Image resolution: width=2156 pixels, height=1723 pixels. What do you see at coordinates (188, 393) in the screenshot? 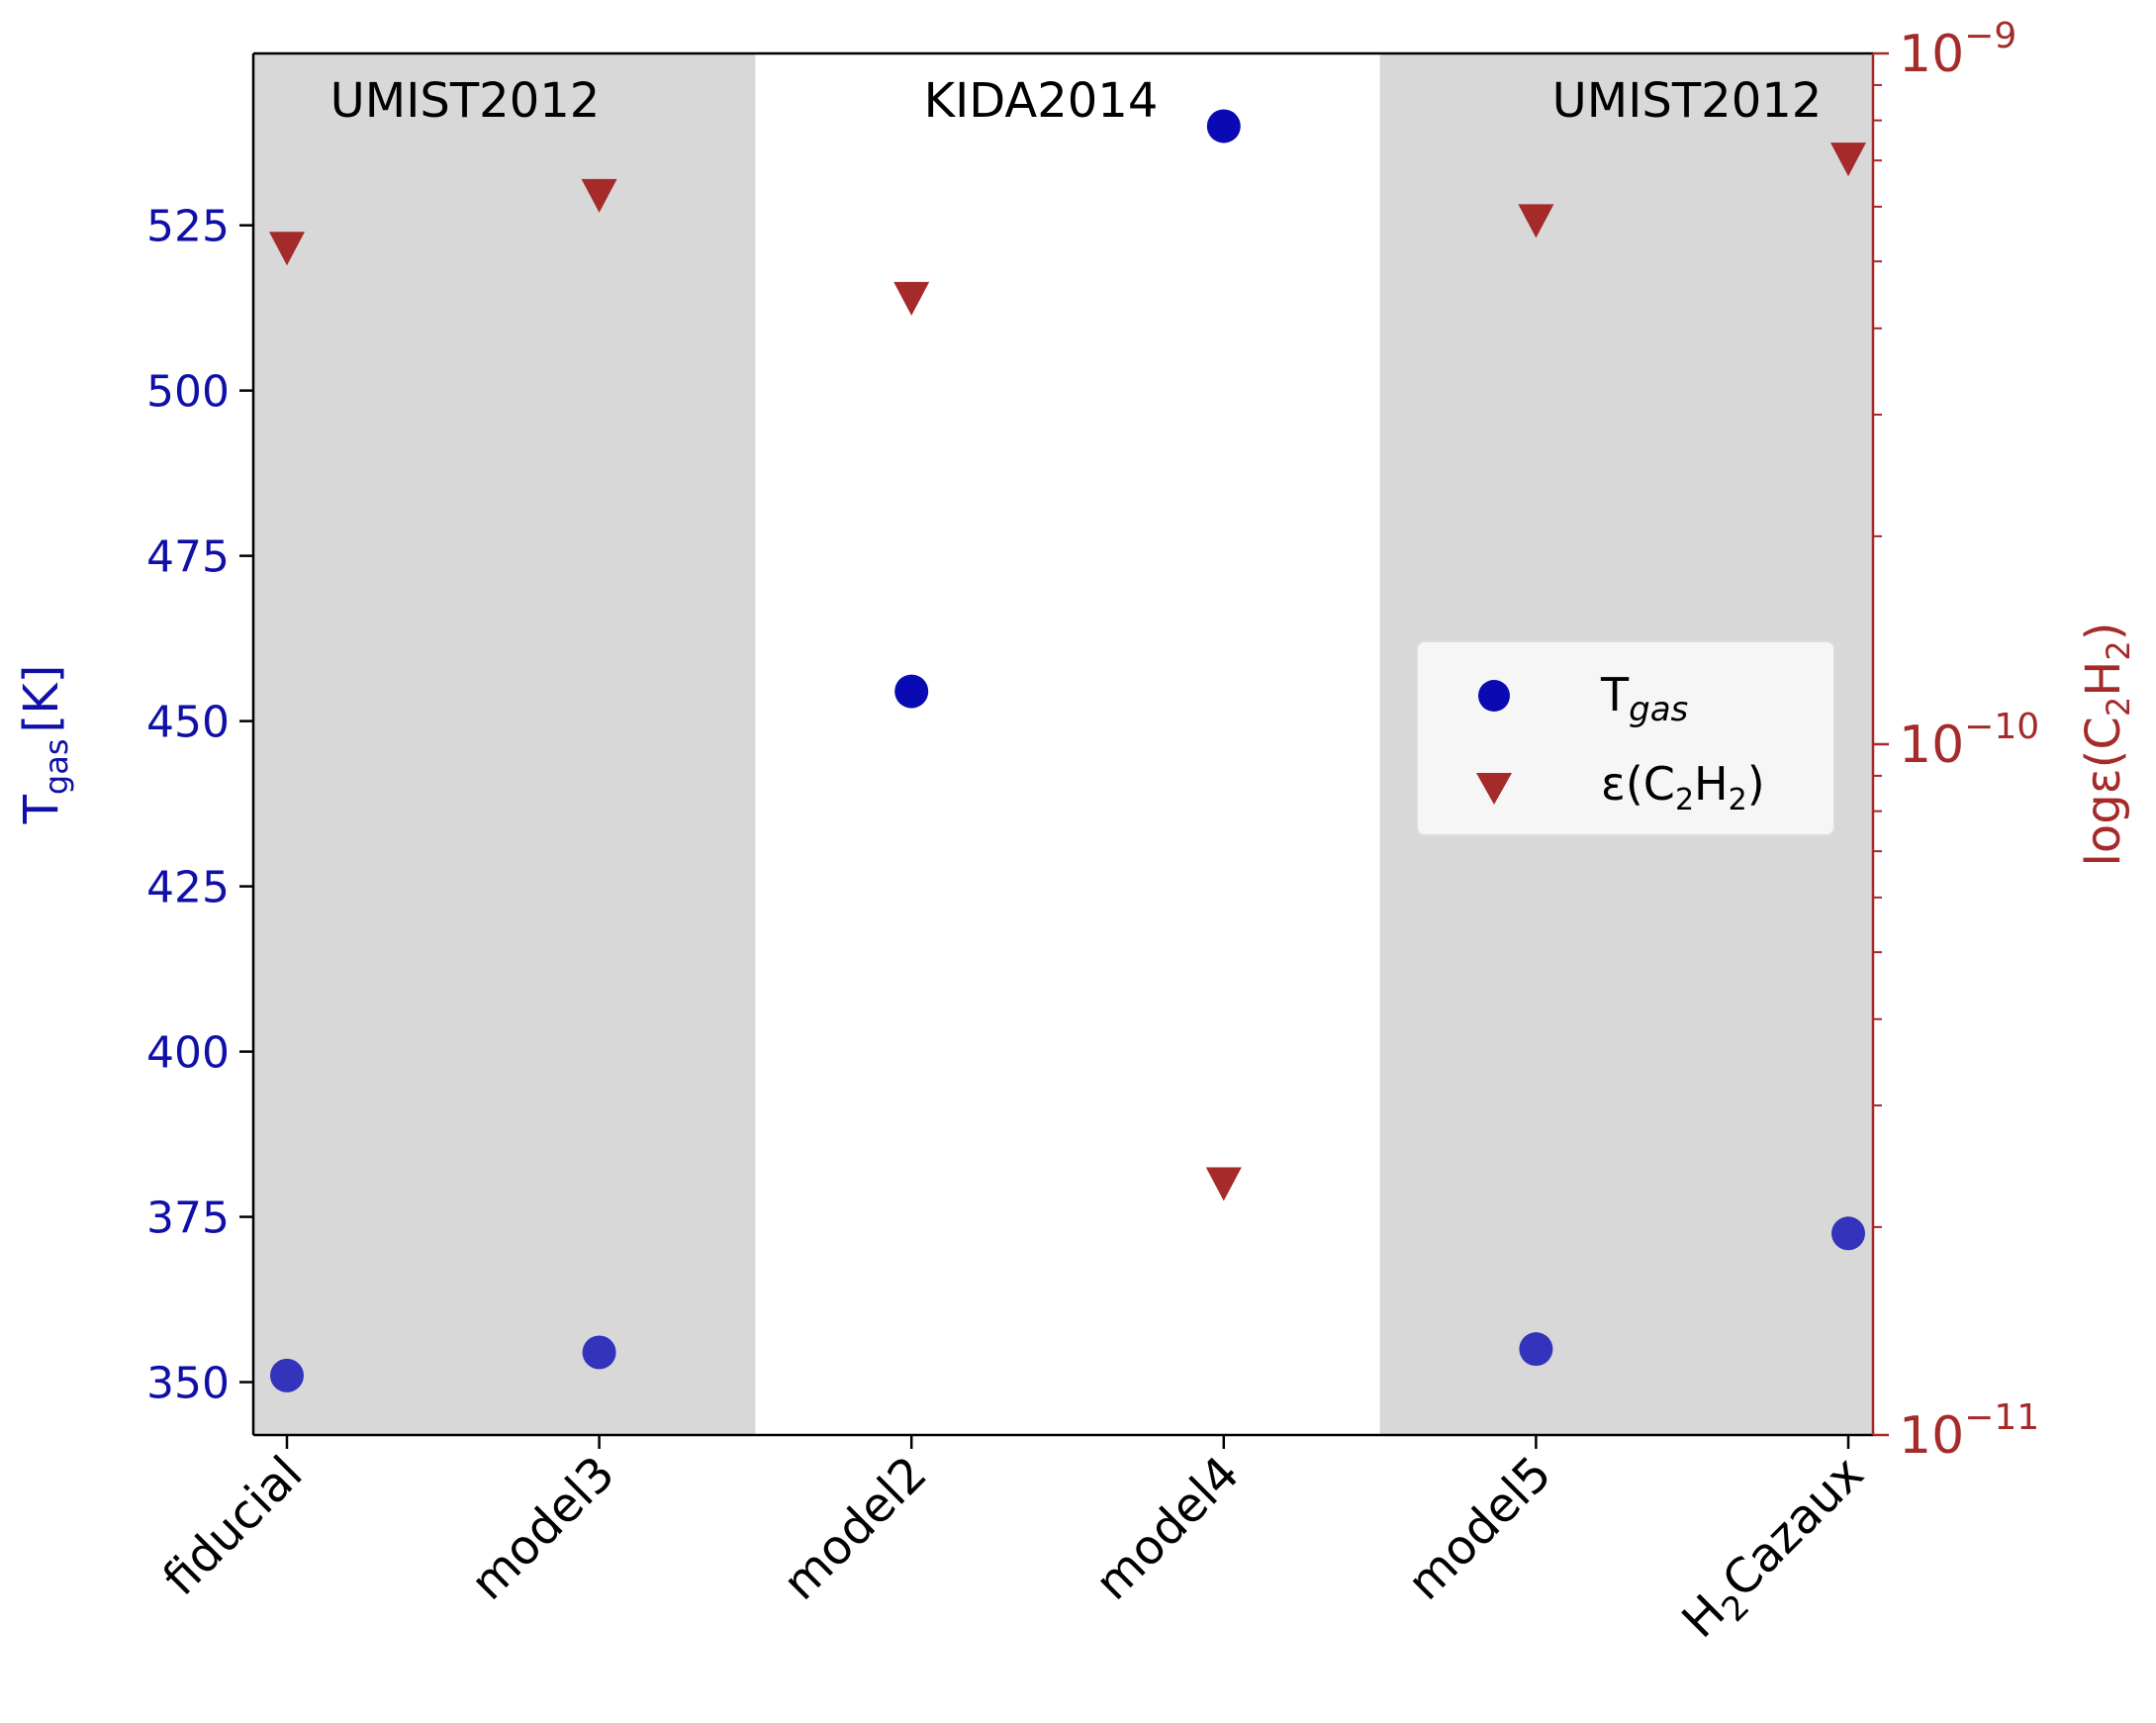
I see `left-tick-label: 500` at bounding box center [188, 393].